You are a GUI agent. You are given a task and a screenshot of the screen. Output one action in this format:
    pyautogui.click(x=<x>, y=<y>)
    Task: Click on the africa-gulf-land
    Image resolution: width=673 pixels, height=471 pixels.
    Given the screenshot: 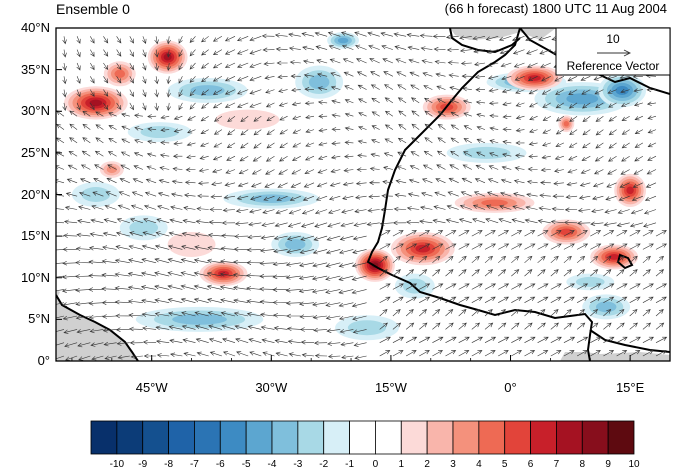 What is the action you would take?
    pyautogui.click(x=615, y=356)
    